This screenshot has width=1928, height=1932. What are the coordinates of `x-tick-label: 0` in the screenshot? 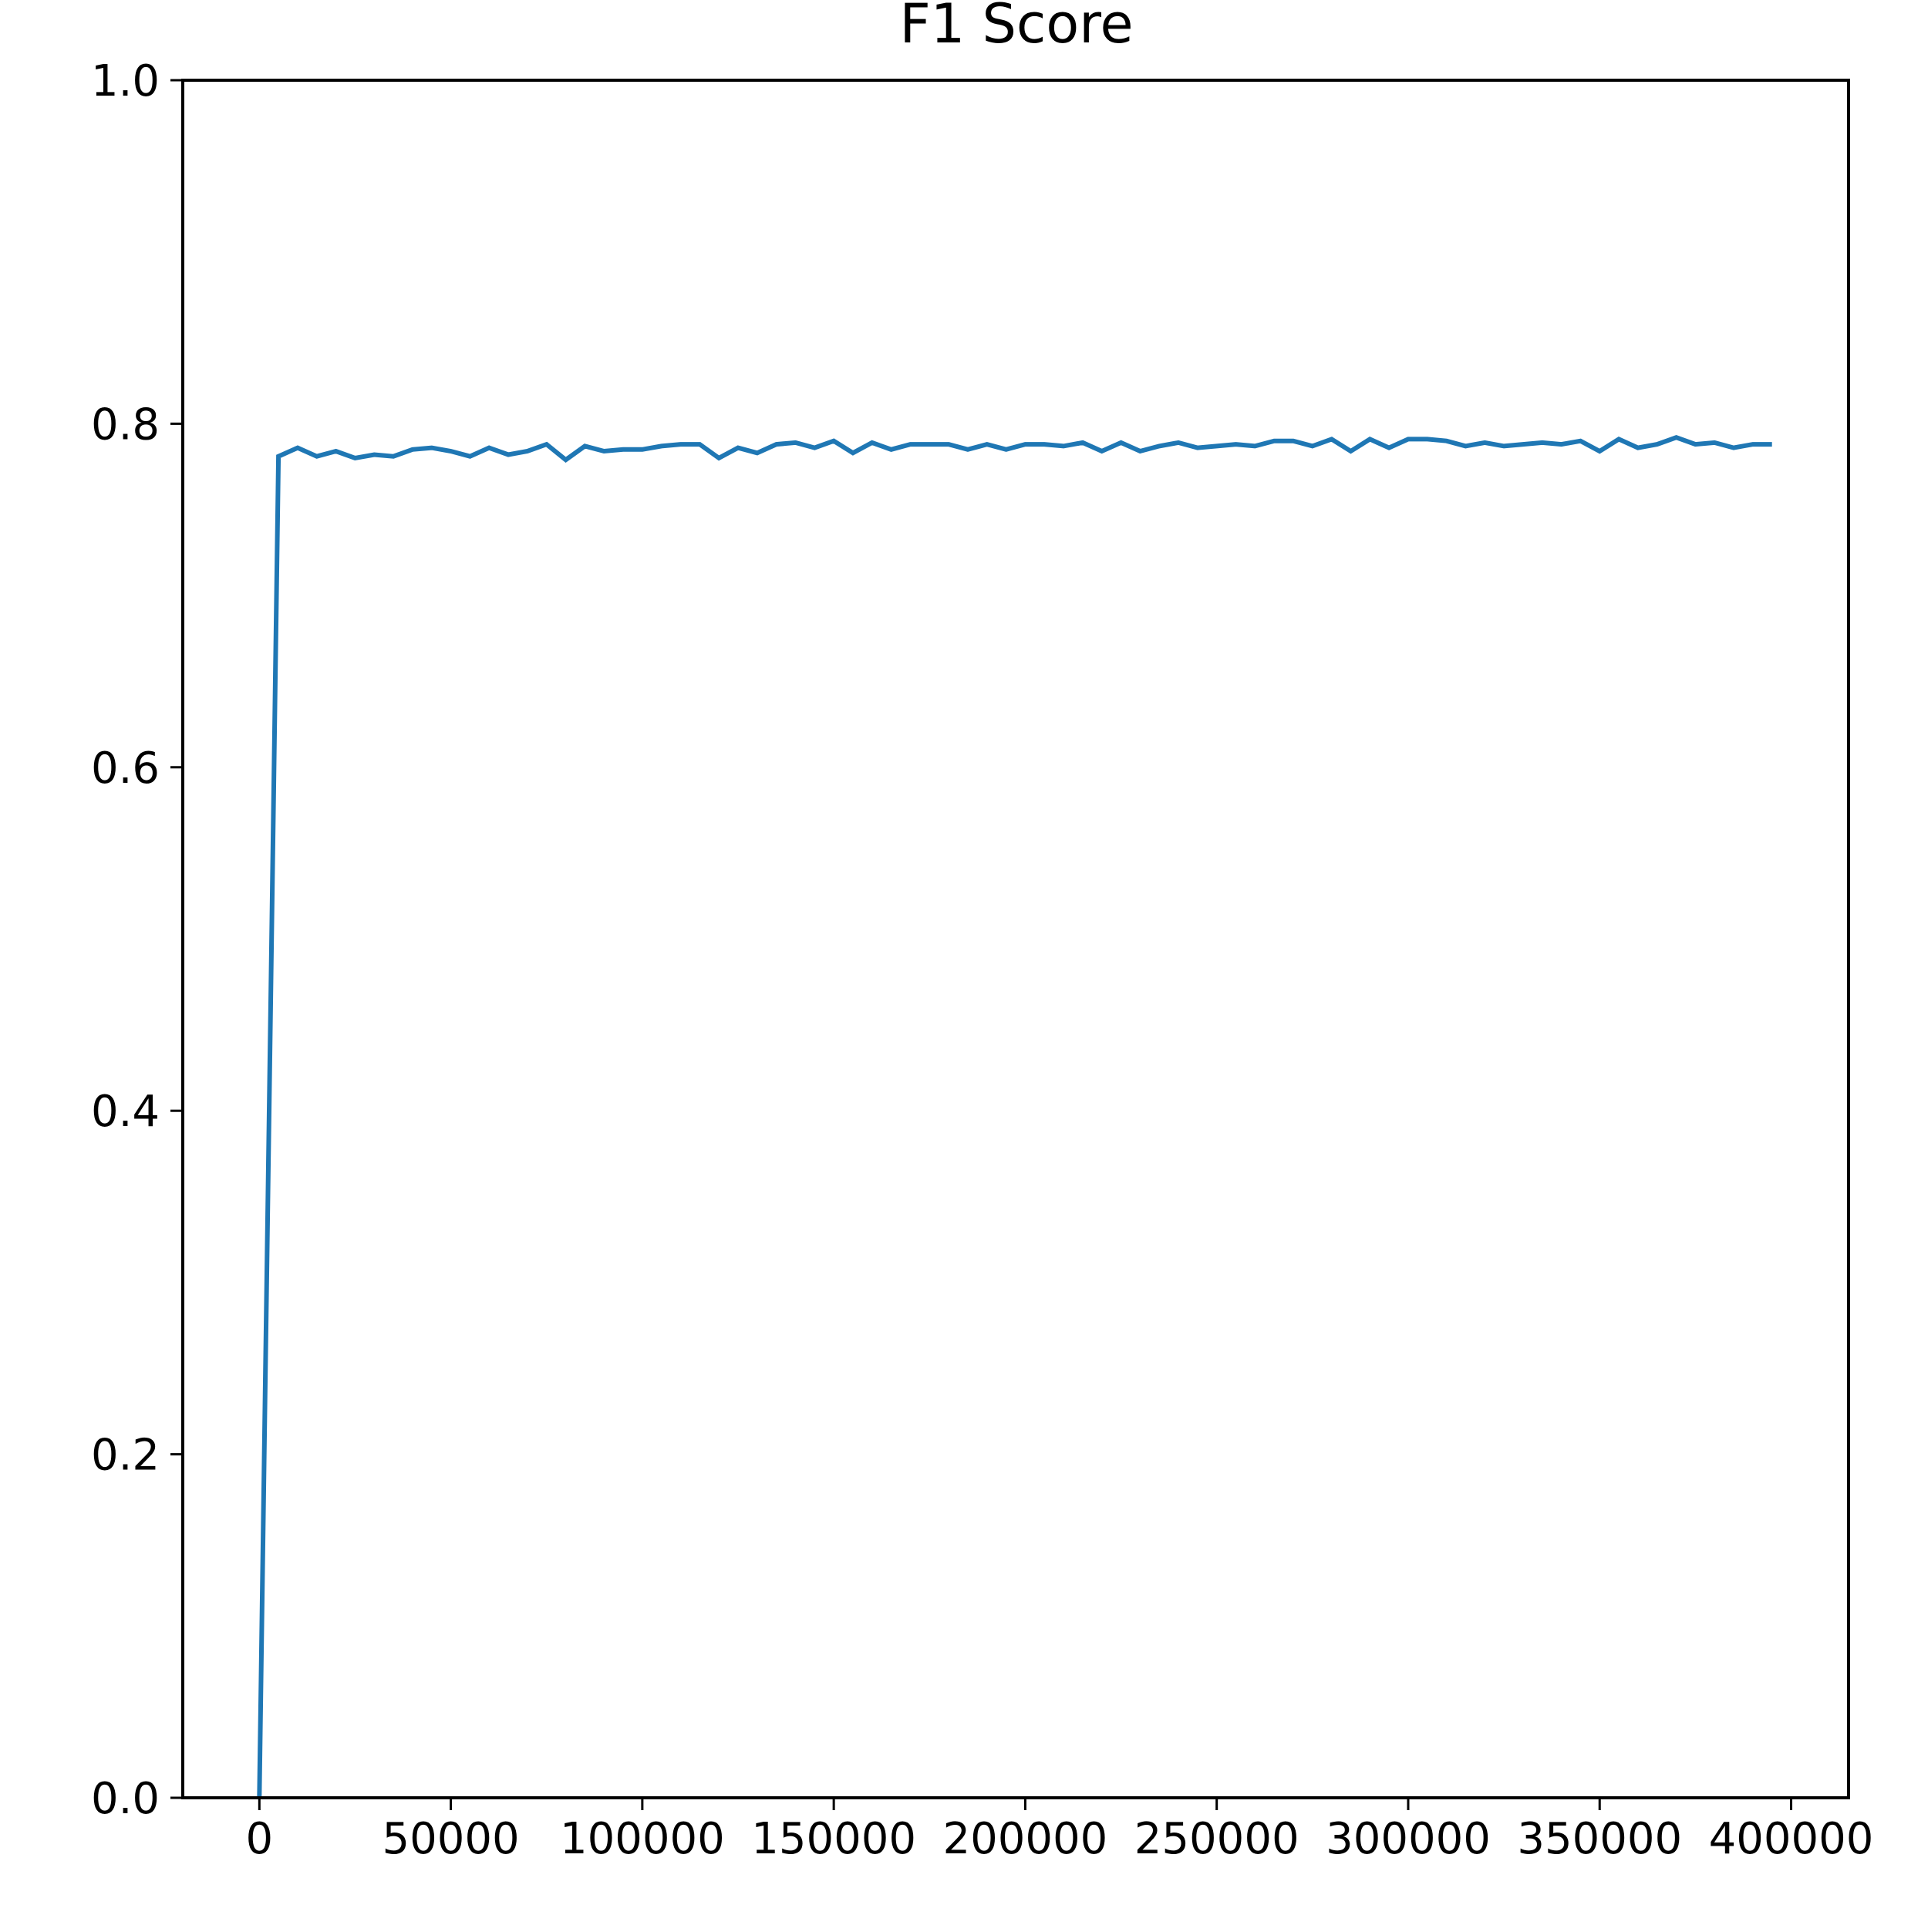 It's located at (259, 1839).